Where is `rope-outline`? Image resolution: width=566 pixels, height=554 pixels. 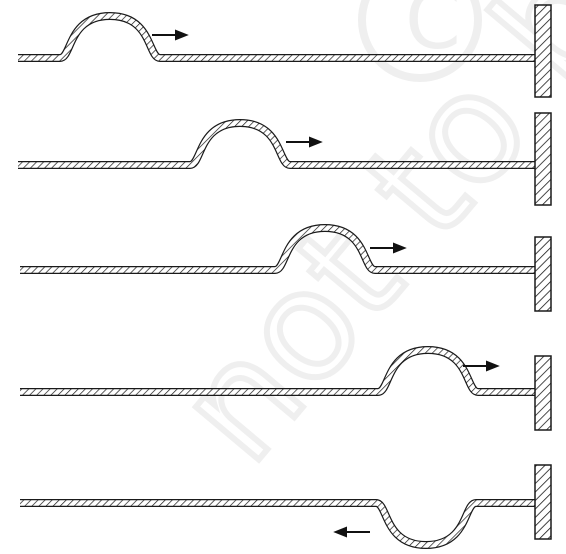
rope-outline is located at coordinates (277, 524).